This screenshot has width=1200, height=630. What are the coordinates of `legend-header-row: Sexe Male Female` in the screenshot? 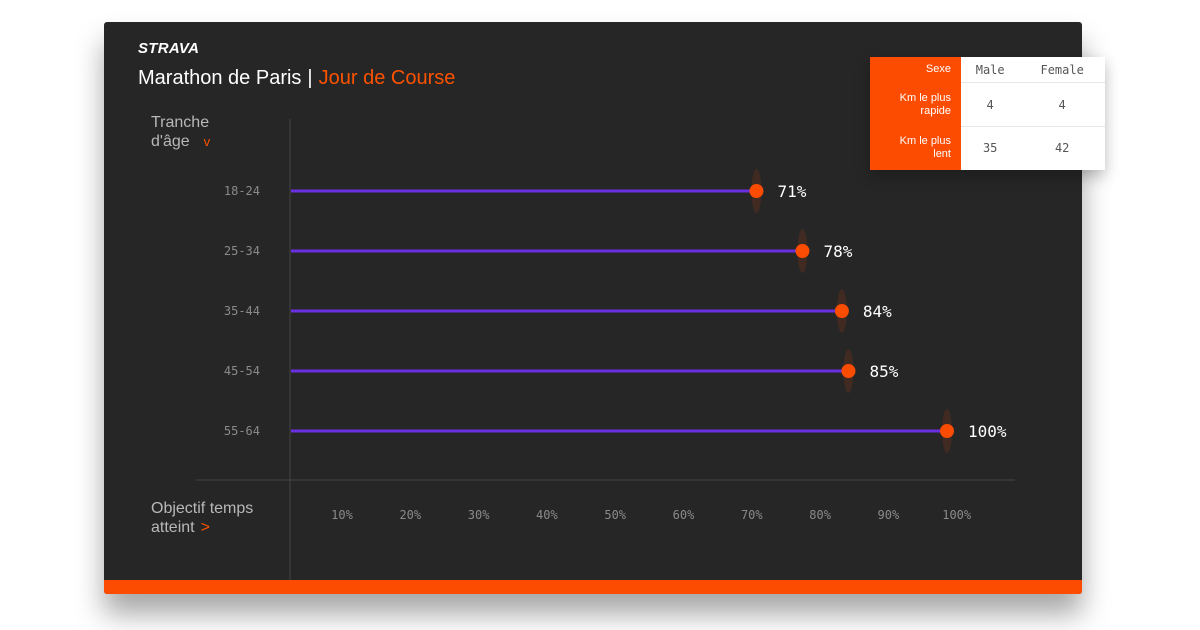 It's located at (987, 70).